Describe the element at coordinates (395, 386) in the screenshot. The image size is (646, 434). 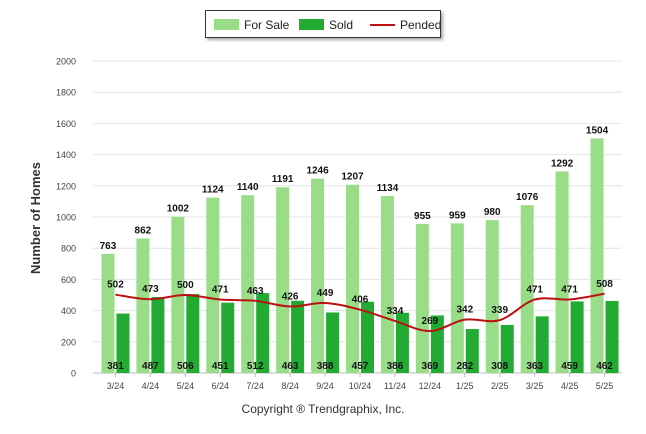
I see `x-tick-label: 11/24` at that location.